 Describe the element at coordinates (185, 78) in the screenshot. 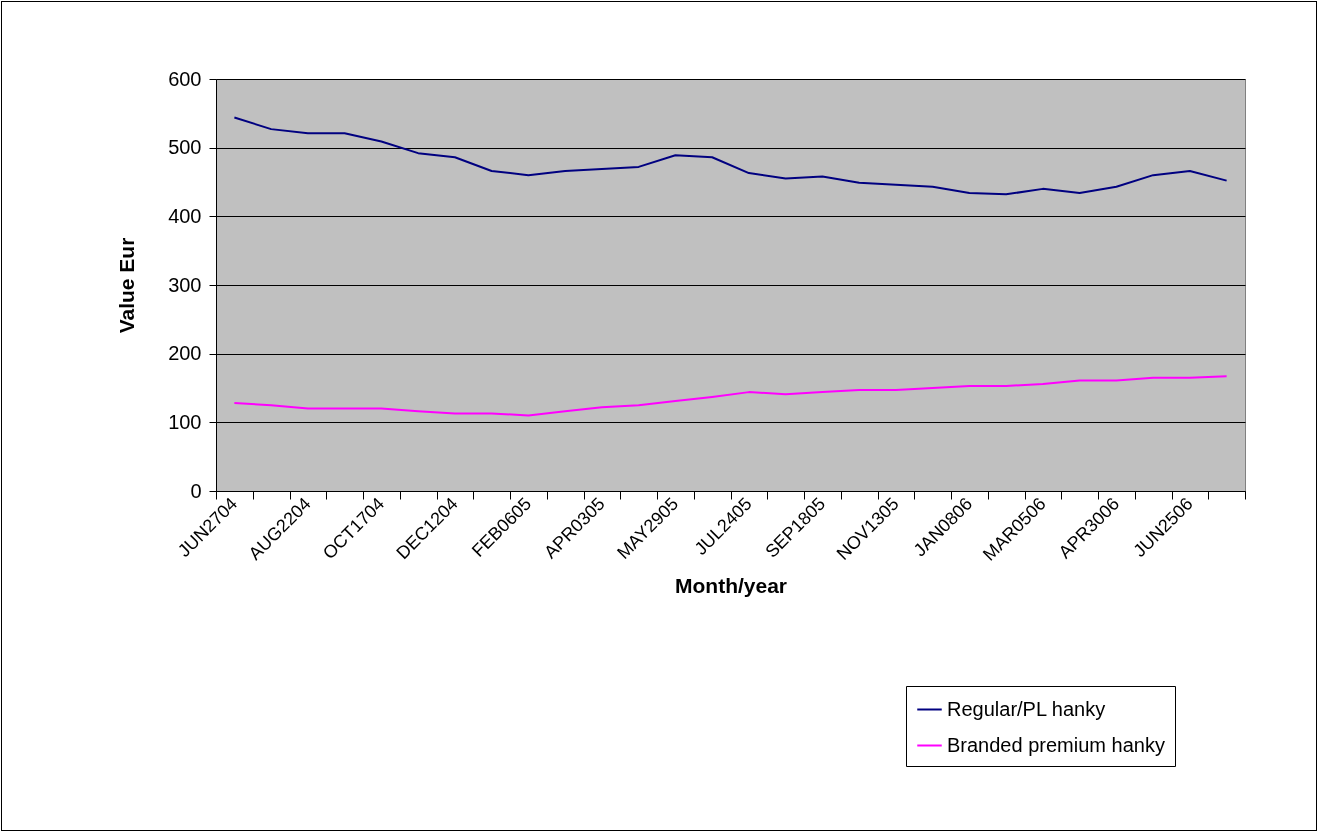

I see `y-tick-label: 600` at that location.